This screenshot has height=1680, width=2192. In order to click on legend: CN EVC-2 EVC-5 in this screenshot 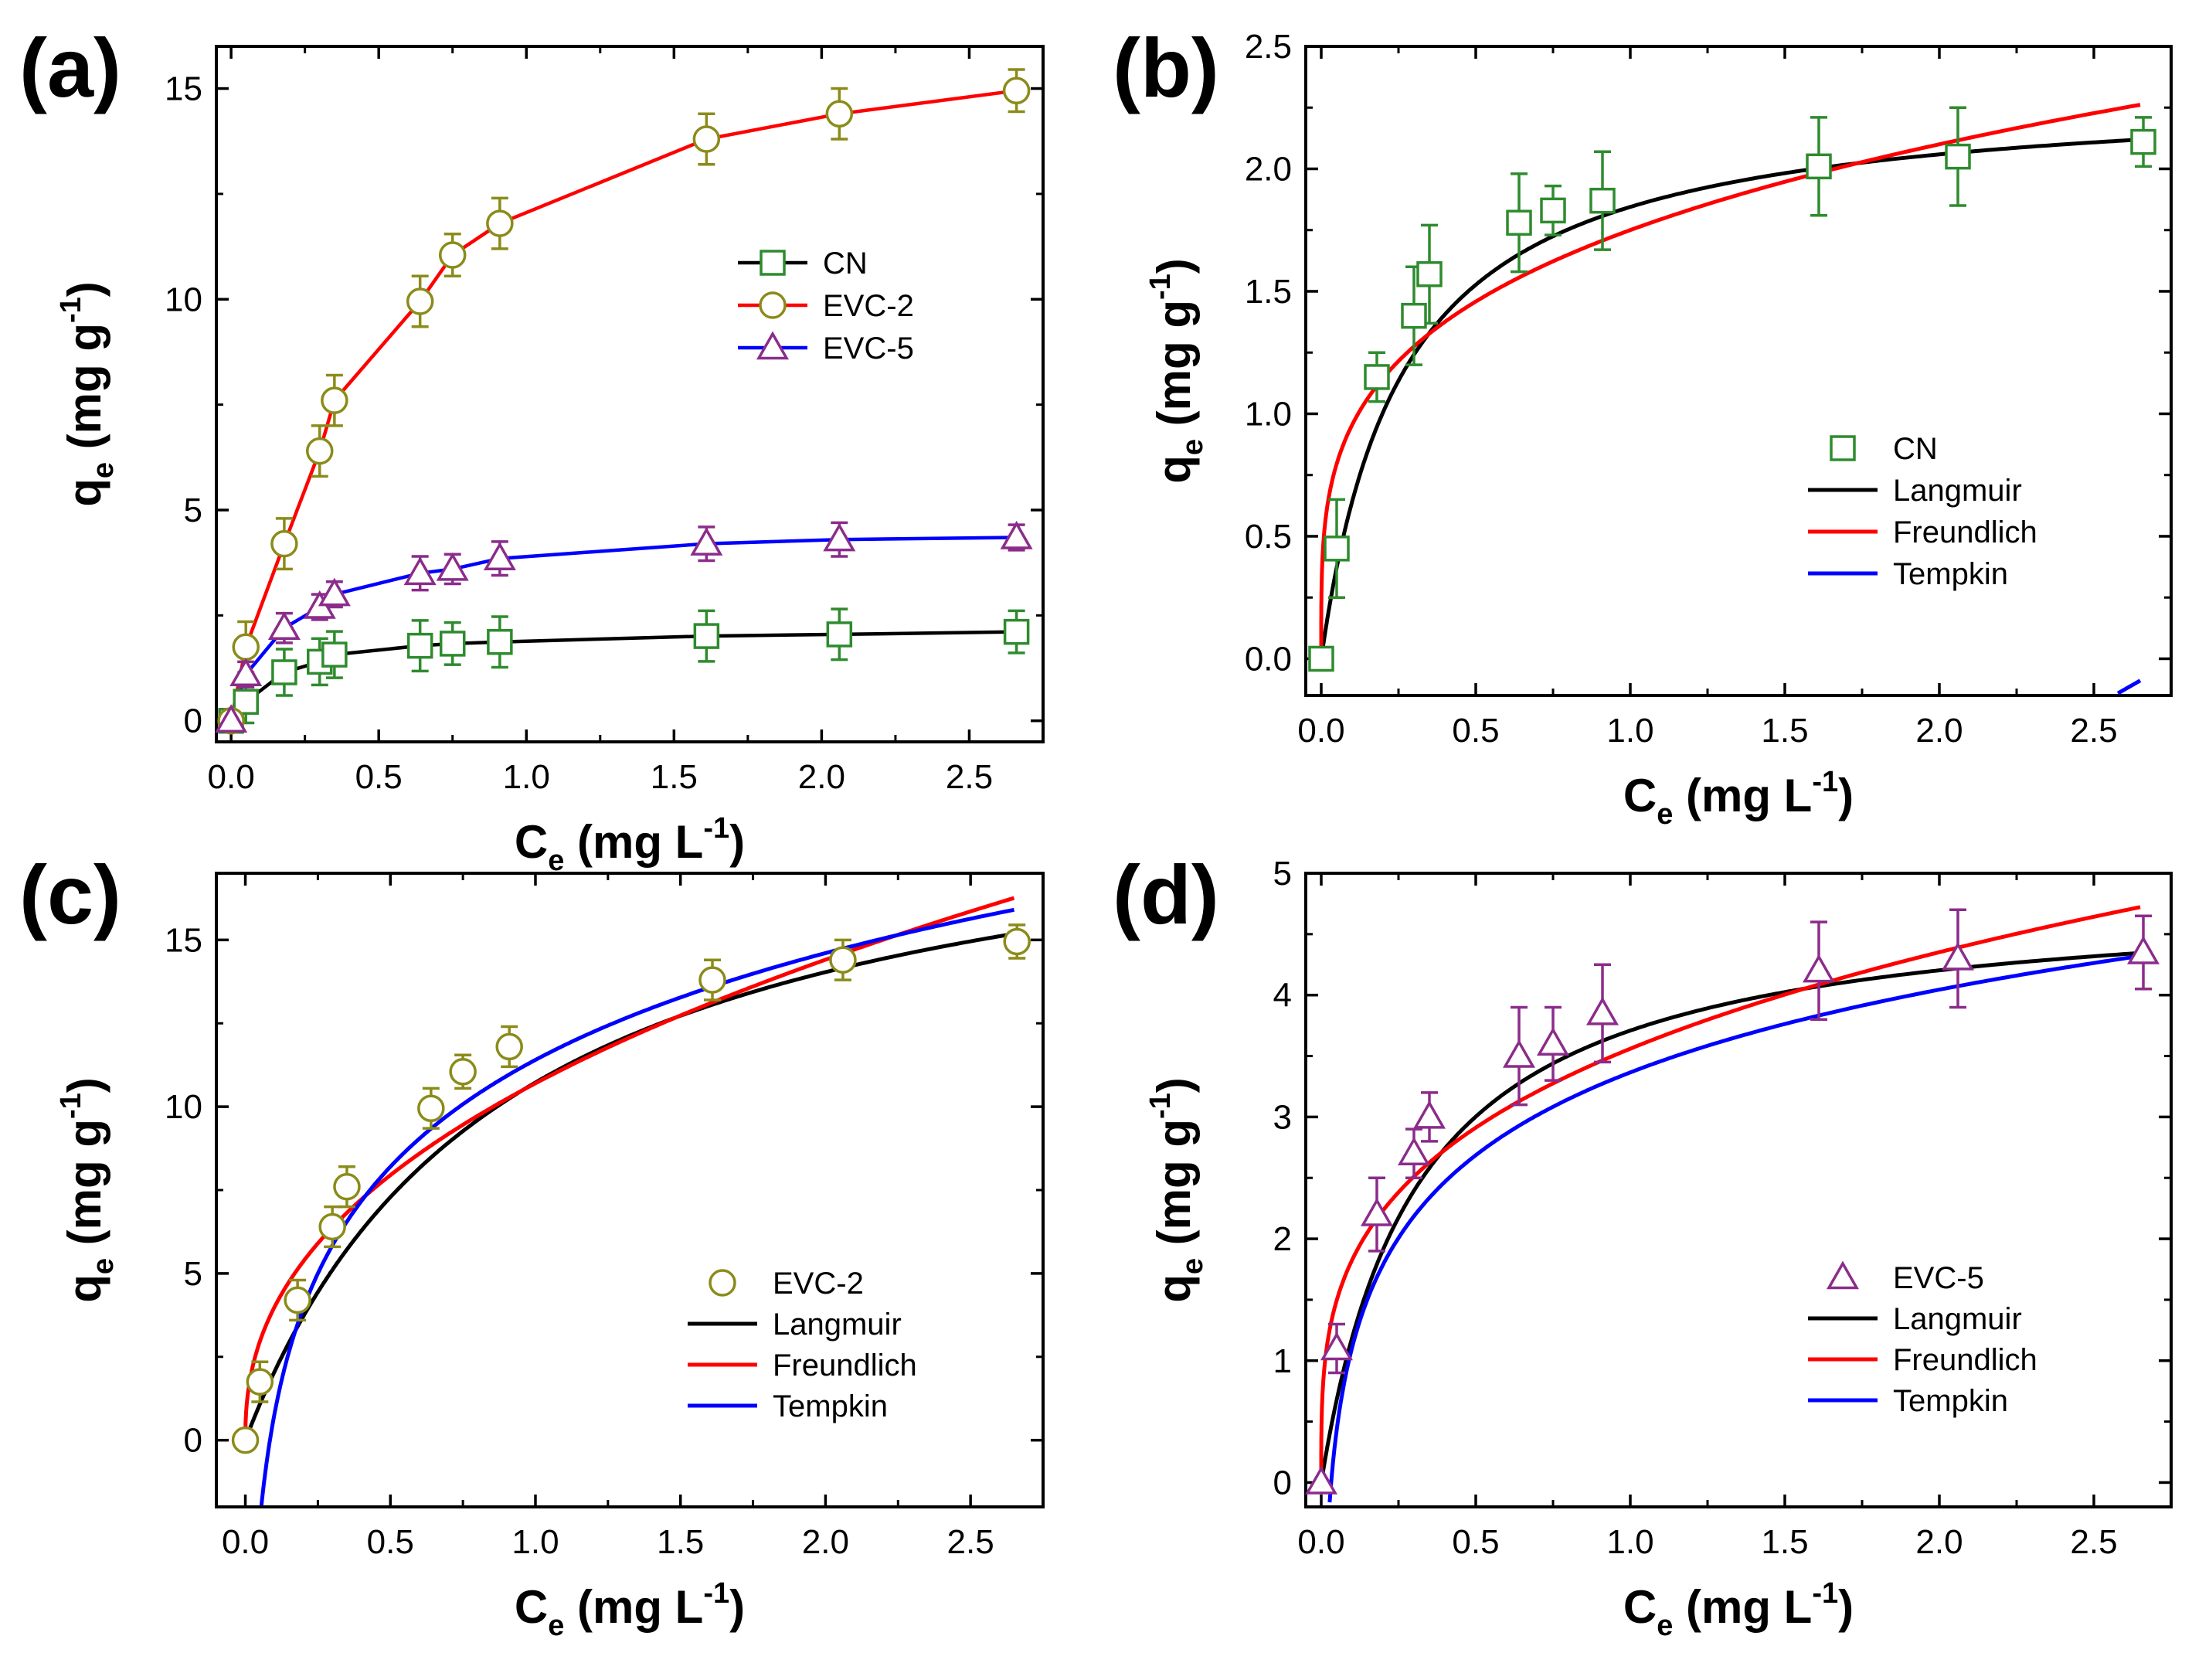, I will do `click(826, 306)`.